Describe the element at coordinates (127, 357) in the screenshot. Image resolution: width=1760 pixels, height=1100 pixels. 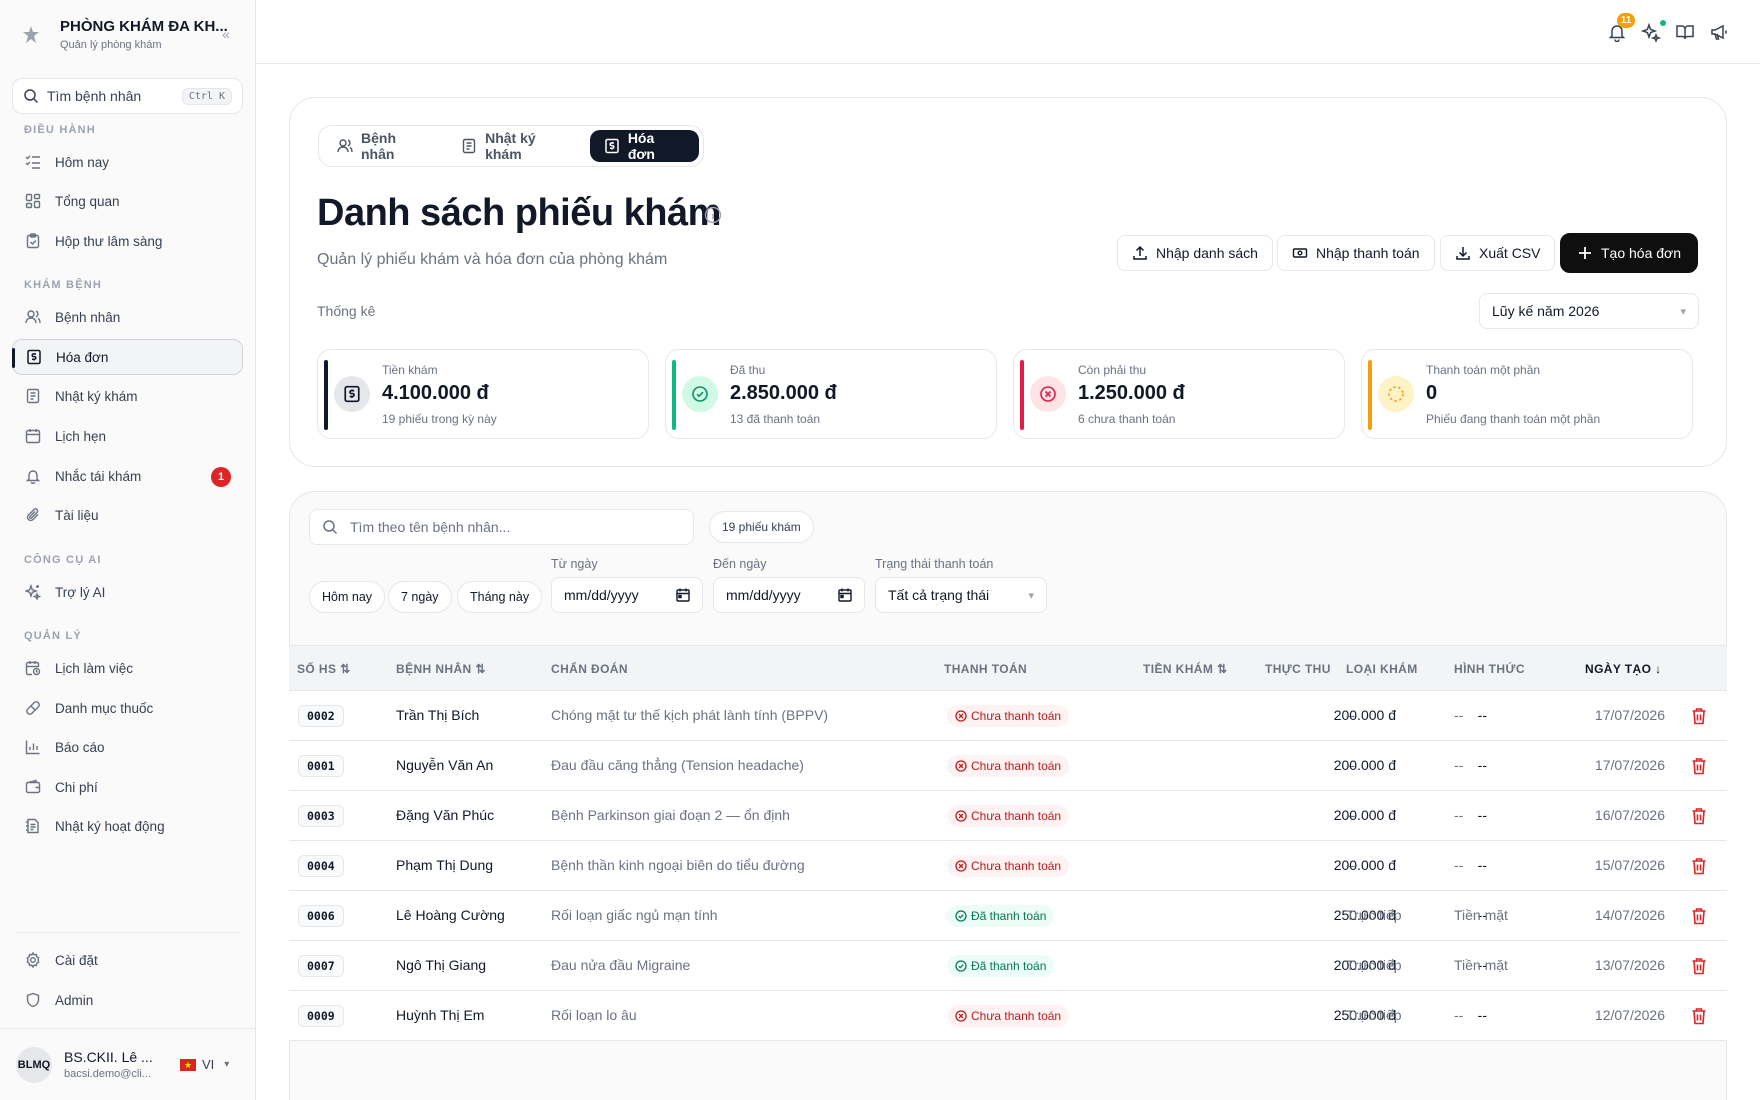
I see `sidebar-item-hoa-don: Hóa đơn` at that location.